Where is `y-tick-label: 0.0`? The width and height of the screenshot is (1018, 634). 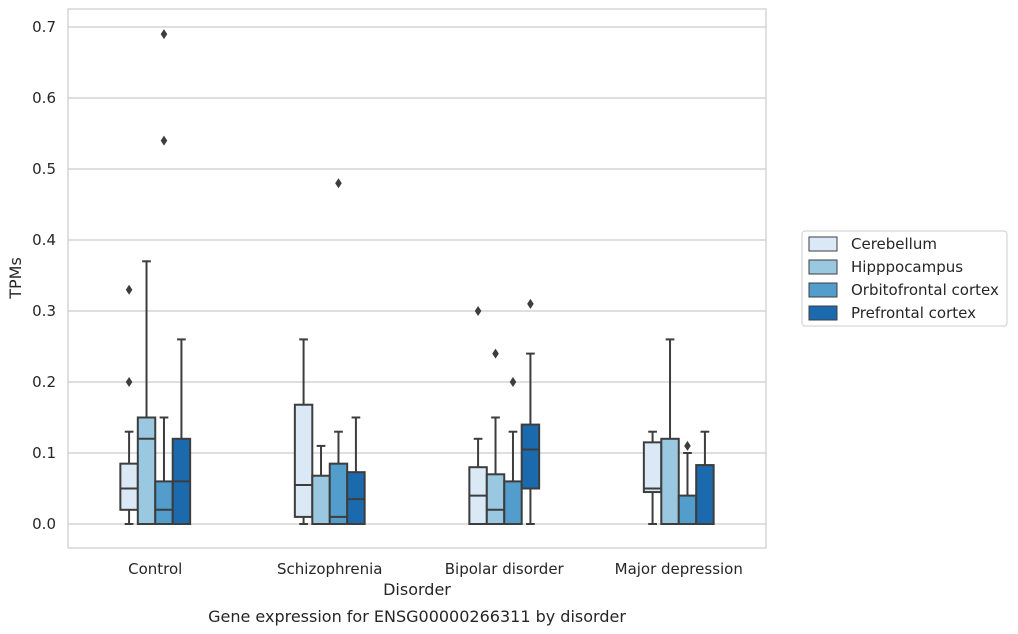
y-tick-label: 0.0 is located at coordinates (44, 524).